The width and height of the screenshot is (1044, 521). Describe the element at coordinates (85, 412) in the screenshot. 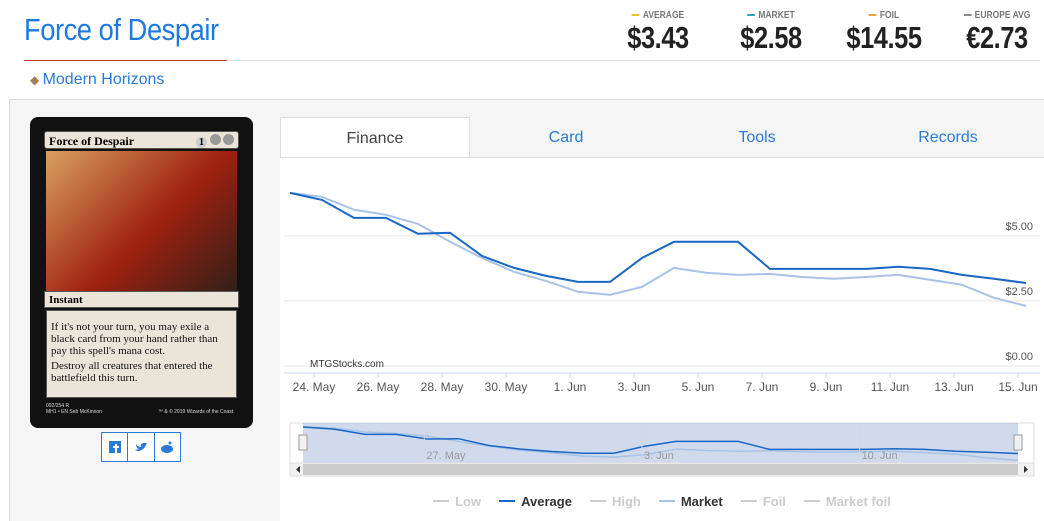

I see `artist: Seb McKinnon` at that location.